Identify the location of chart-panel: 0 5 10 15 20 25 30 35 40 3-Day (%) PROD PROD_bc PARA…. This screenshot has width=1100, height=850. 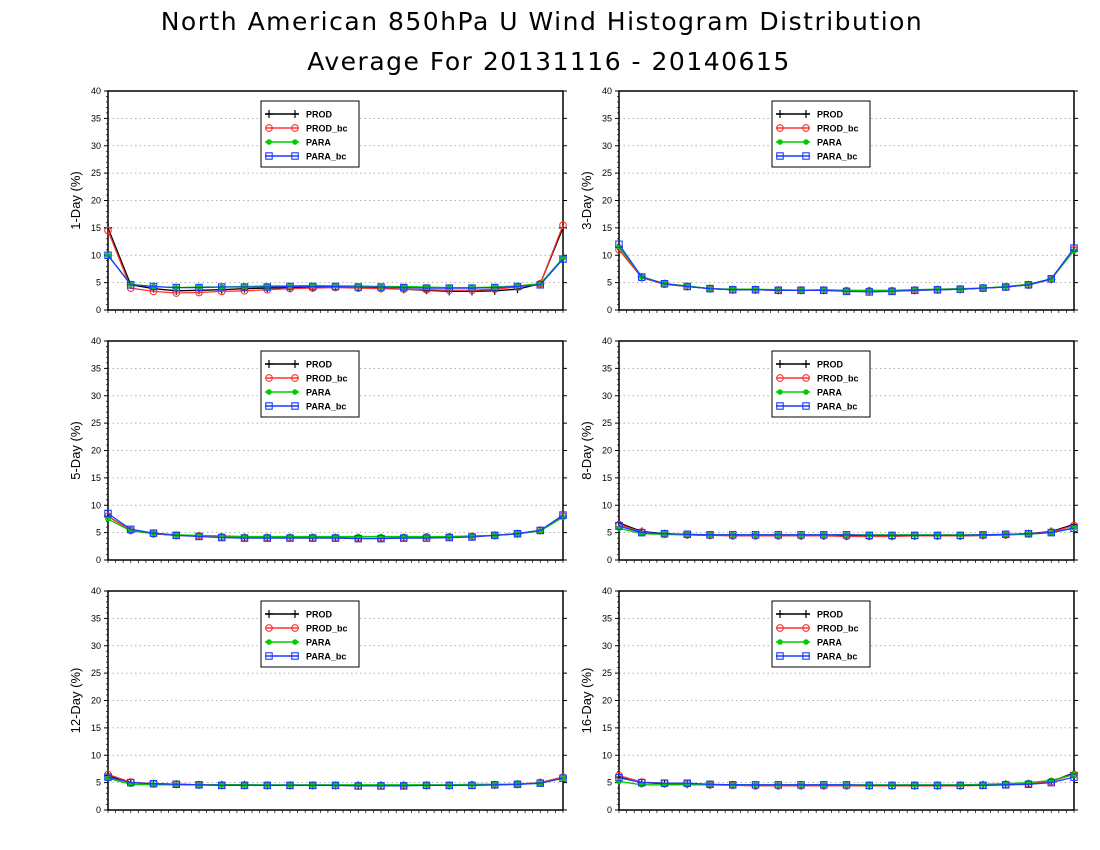
(828, 200).